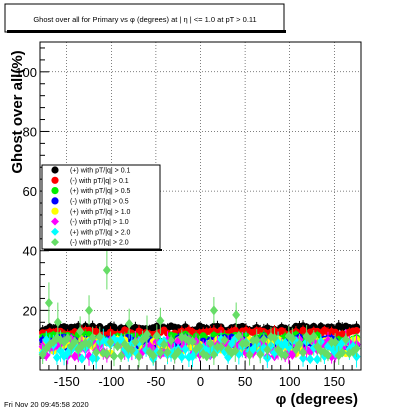  I want to click on y-tick-label: 80, so click(30, 131).